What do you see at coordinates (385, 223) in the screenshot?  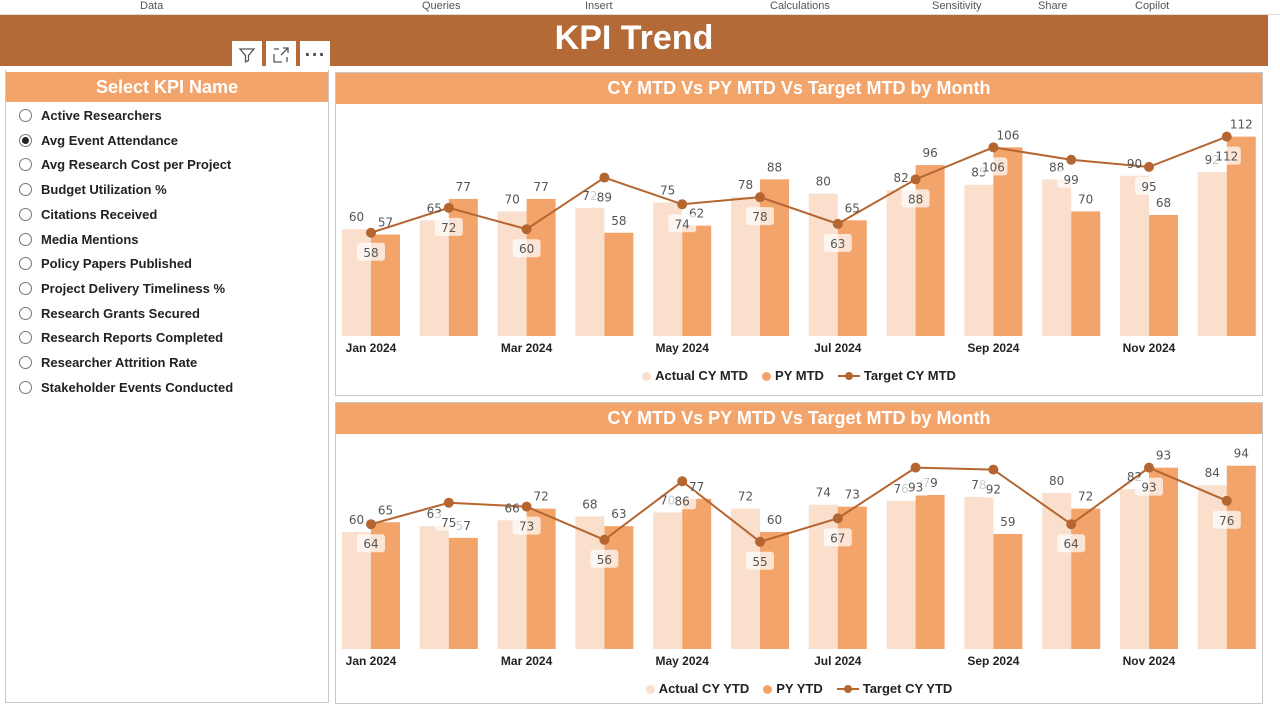 I see `py-data-label: 57` at bounding box center [385, 223].